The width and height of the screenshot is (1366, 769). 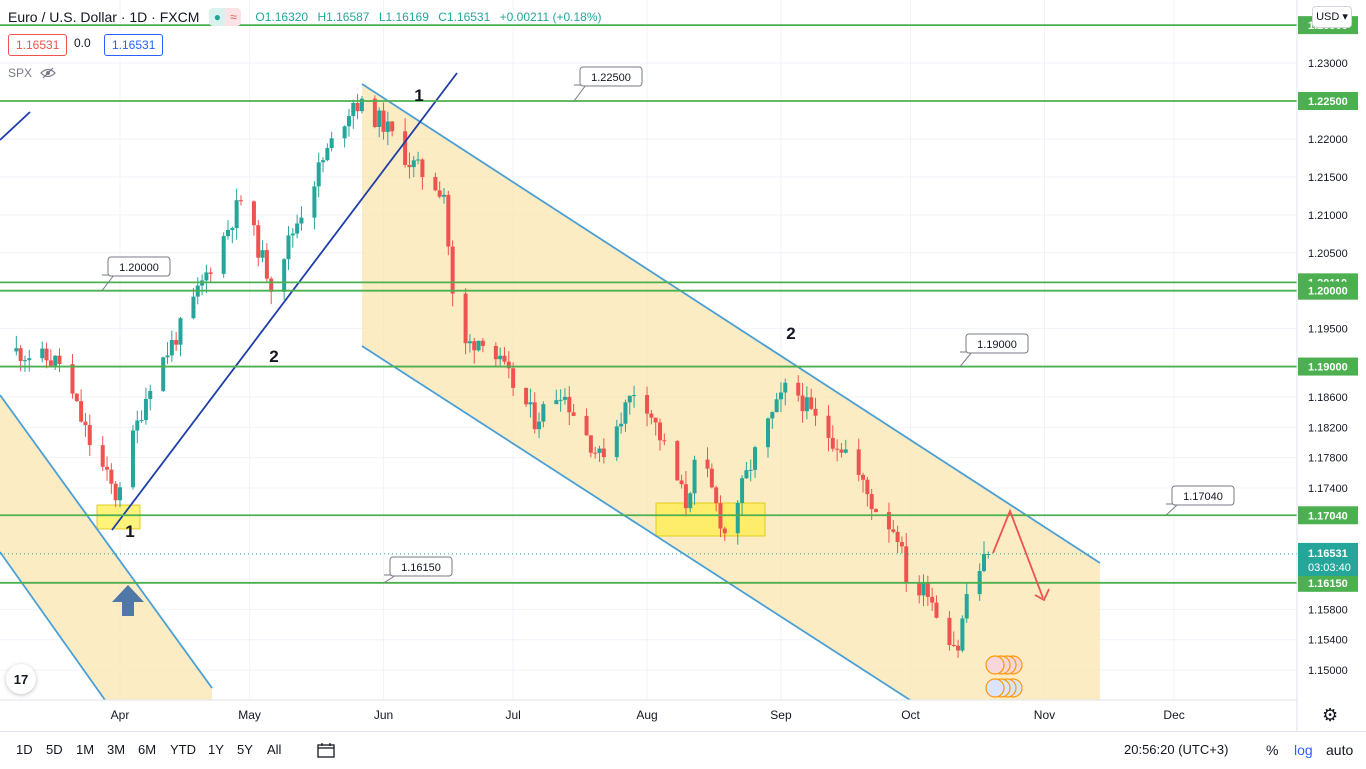 I want to click on low-value: L1.16169, so click(x=403, y=17).